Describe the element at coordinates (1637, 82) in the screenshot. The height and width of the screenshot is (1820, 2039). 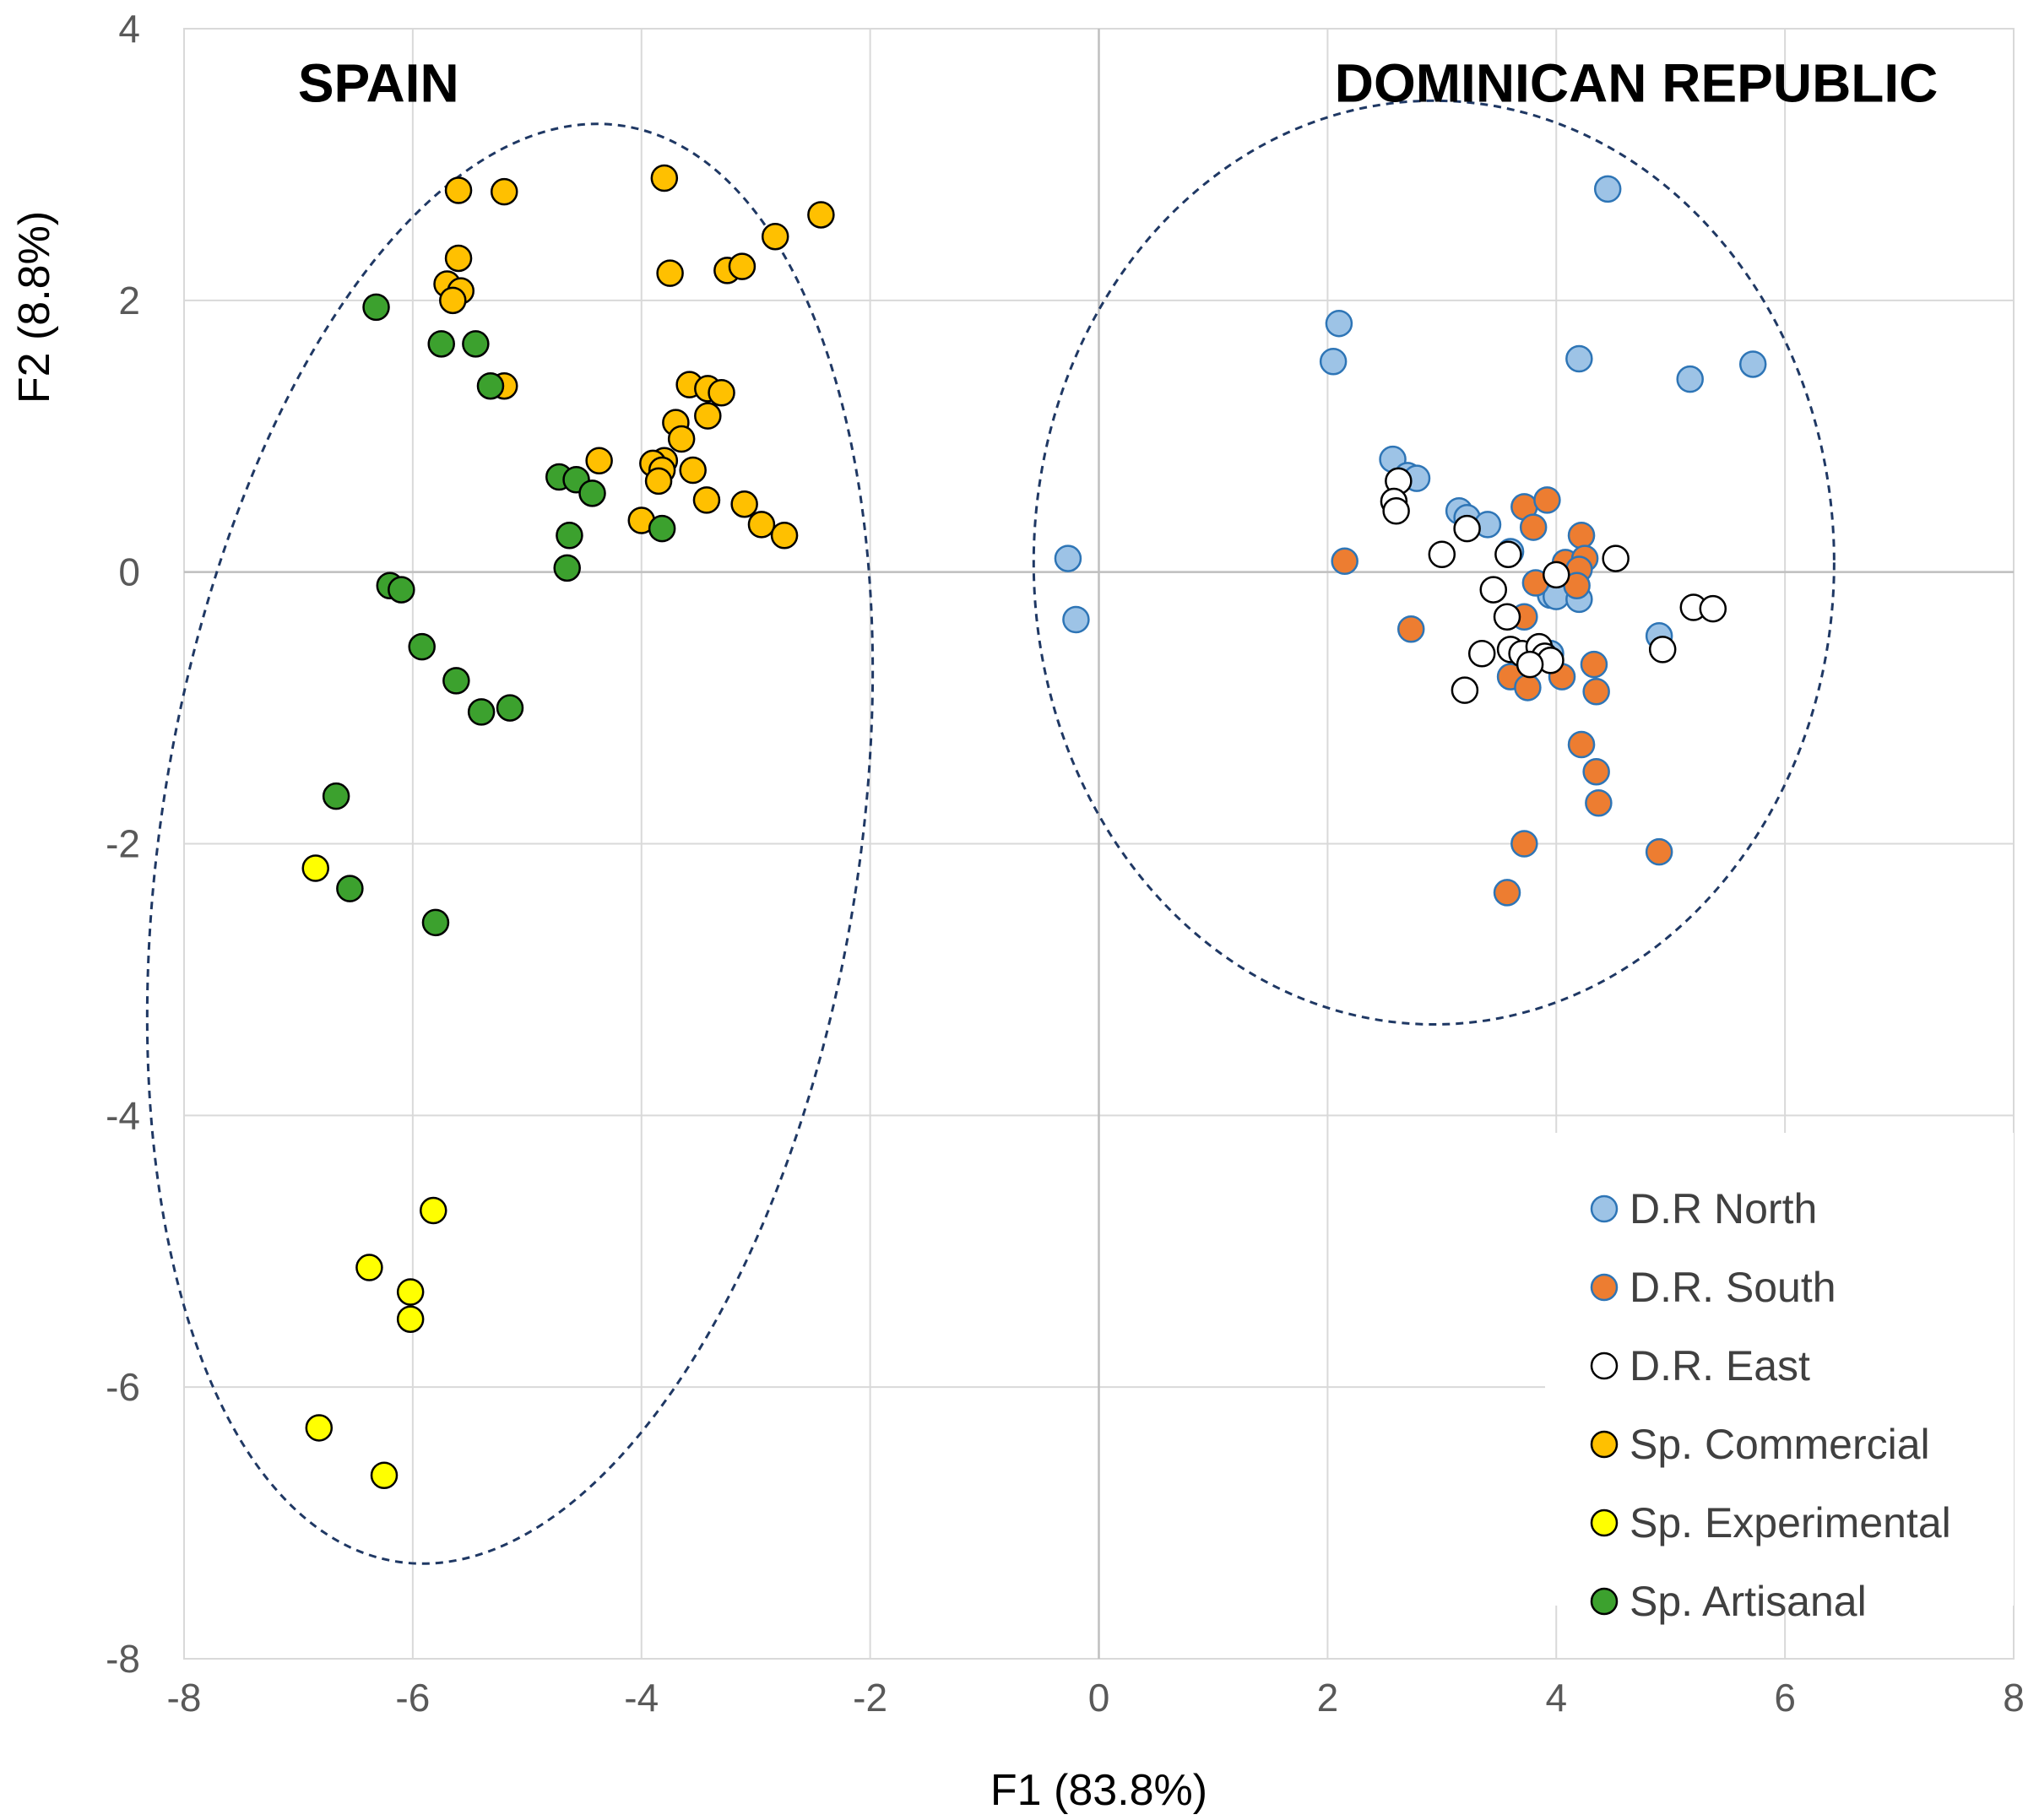
I see `dominican-republic-label: DOMINICAN REPUBLIC` at that location.